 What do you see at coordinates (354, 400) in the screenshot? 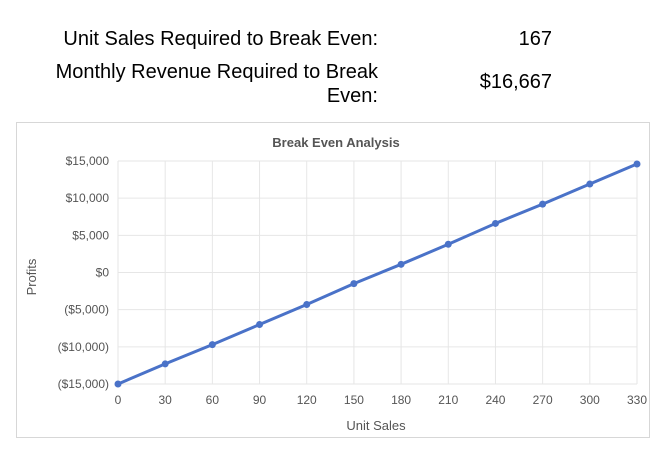
I see `x-tick-label: 150` at bounding box center [354, 400].